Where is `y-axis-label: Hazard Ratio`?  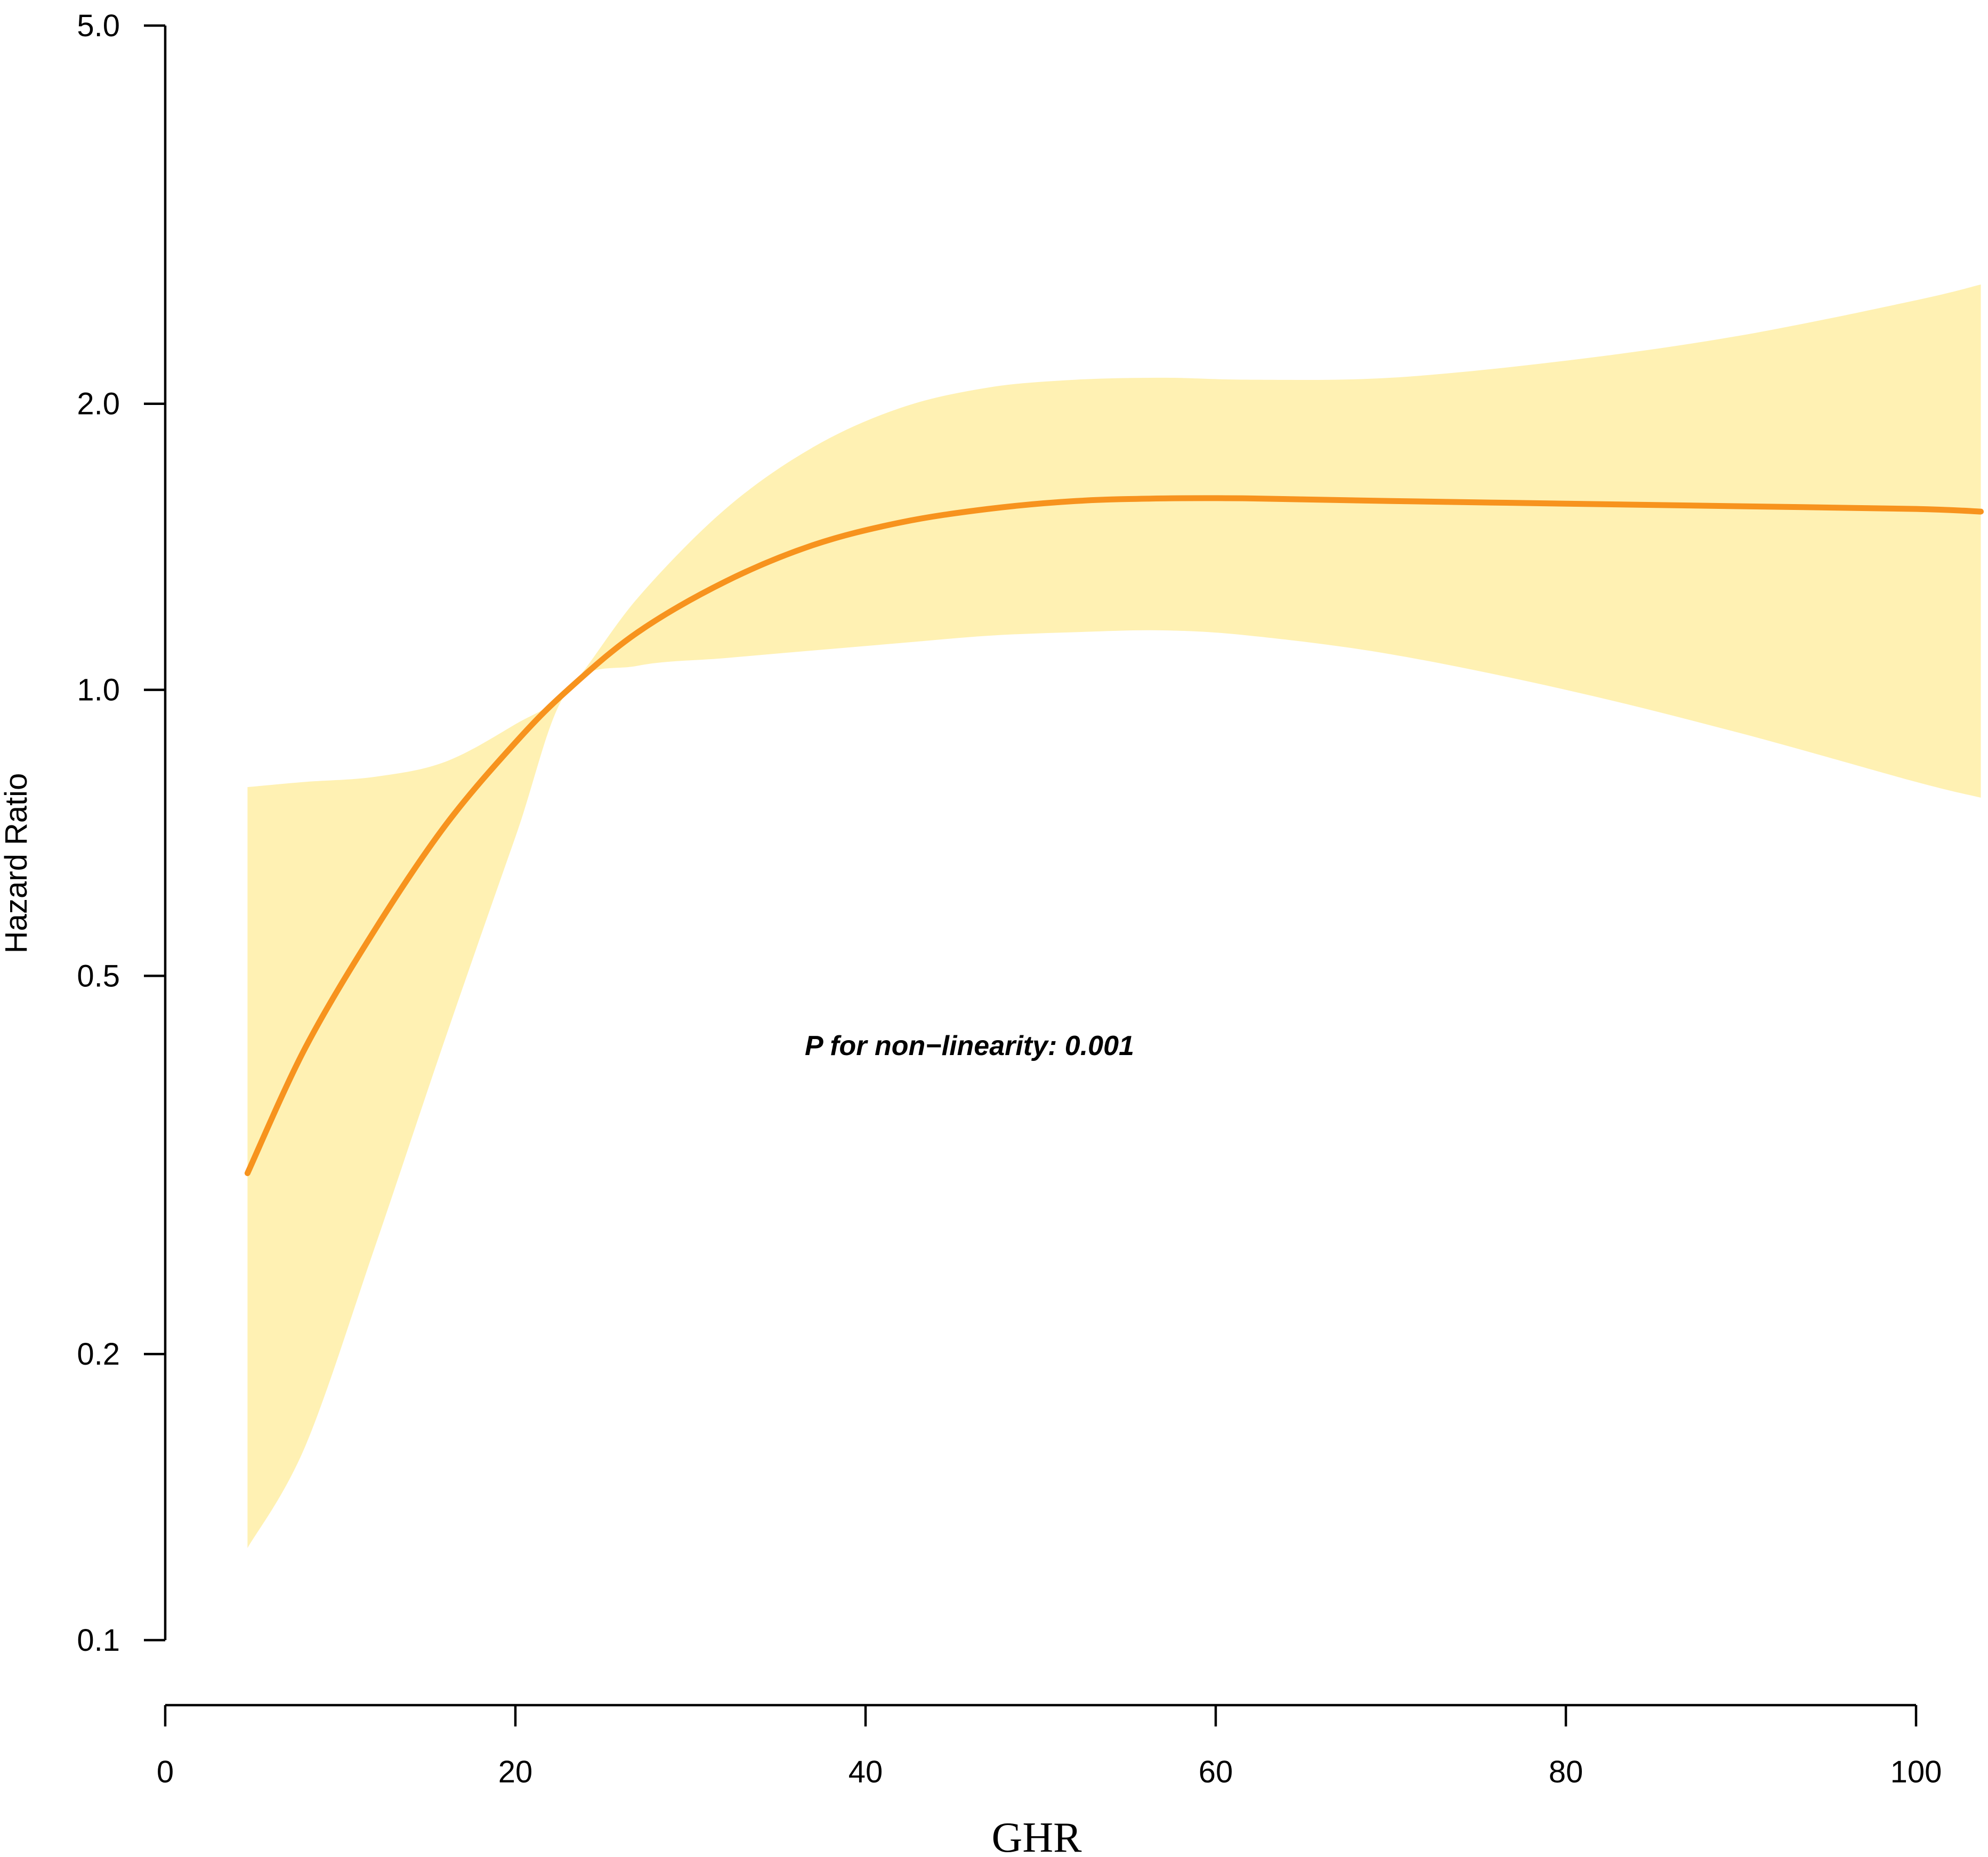 y-axis-label: Hazard Ratio is located at coordinates (17, 863).